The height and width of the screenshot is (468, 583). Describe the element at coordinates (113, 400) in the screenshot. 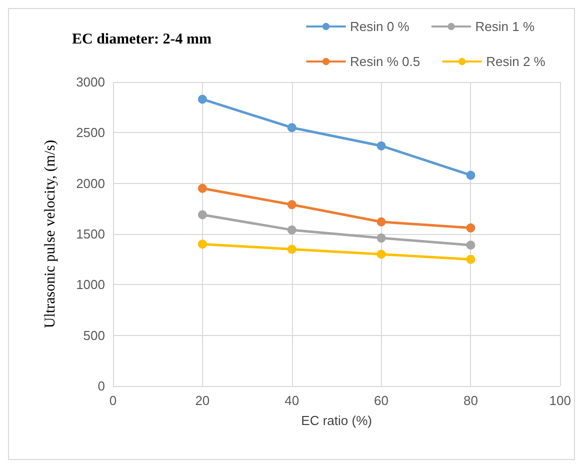

I see `x-tick-label: 0` at that location.